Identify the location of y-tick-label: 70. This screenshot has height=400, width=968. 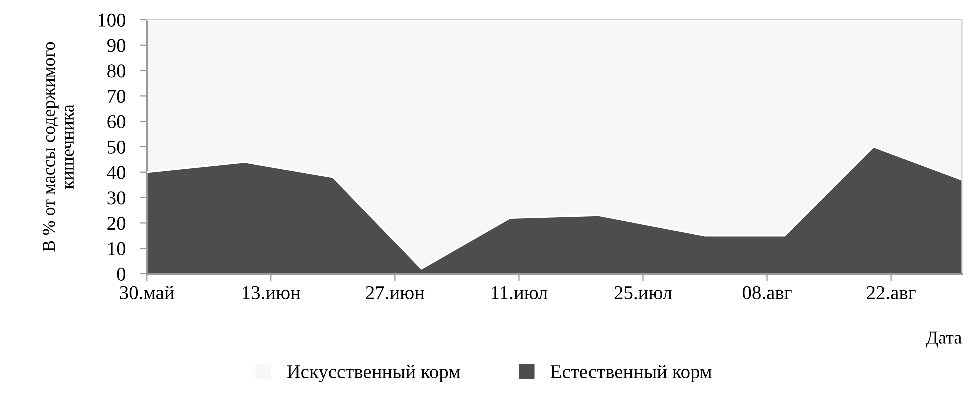
(117, 97).